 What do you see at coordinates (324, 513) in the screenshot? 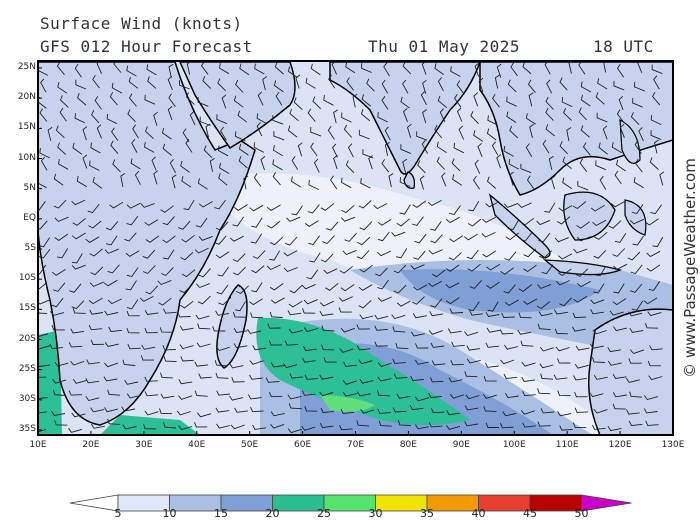
I see `scale-label: 25` at bounding box center [324, 513].